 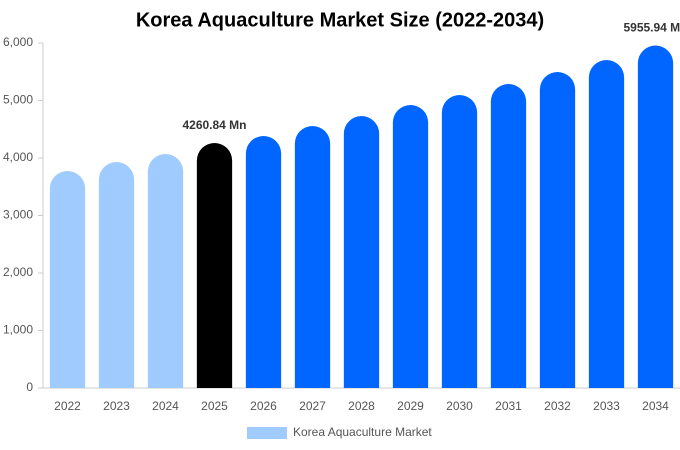 I want to click on data-label: 5955.94 Mn, so click(x=651, y=28).